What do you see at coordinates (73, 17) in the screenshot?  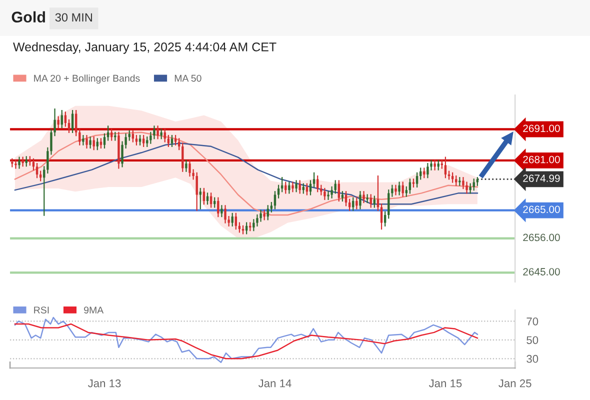 I see `text: 30 MIN` at bounding box center [73, 17].